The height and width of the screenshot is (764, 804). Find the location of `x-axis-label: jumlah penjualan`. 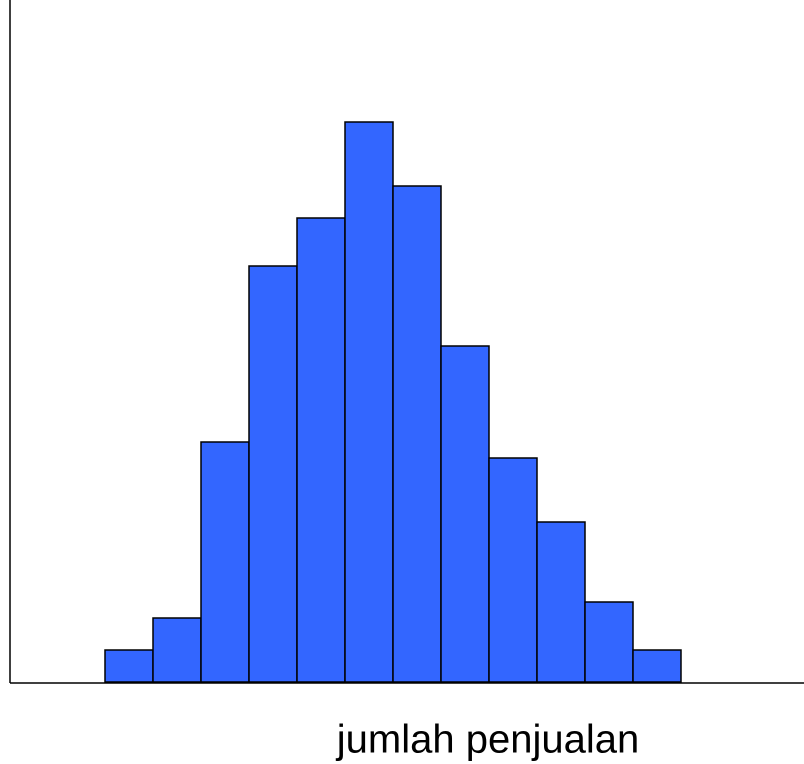

x-axis-label: jumlah penjualan is located at coordinates (487, 740).